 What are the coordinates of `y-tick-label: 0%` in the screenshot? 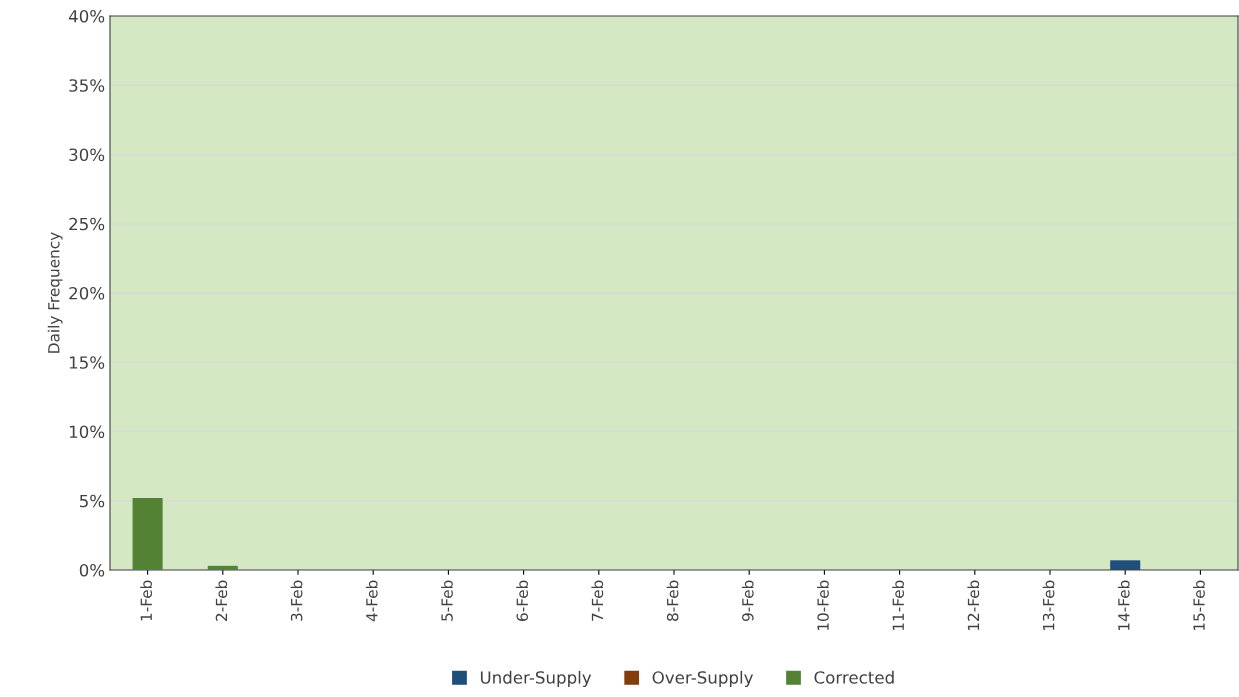 It's located at (92, 570).